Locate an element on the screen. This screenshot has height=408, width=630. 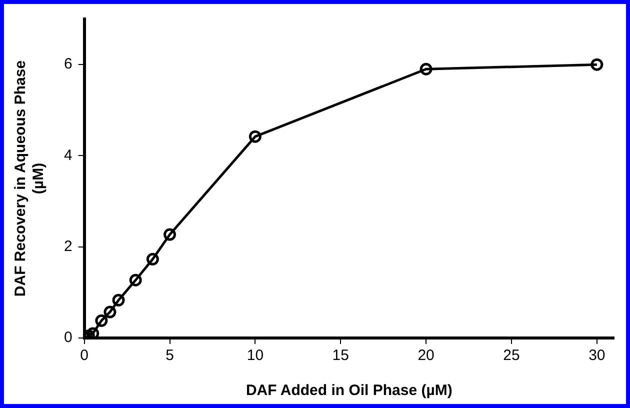
x-tick-label: 10 is located at coordinates (255, 355).